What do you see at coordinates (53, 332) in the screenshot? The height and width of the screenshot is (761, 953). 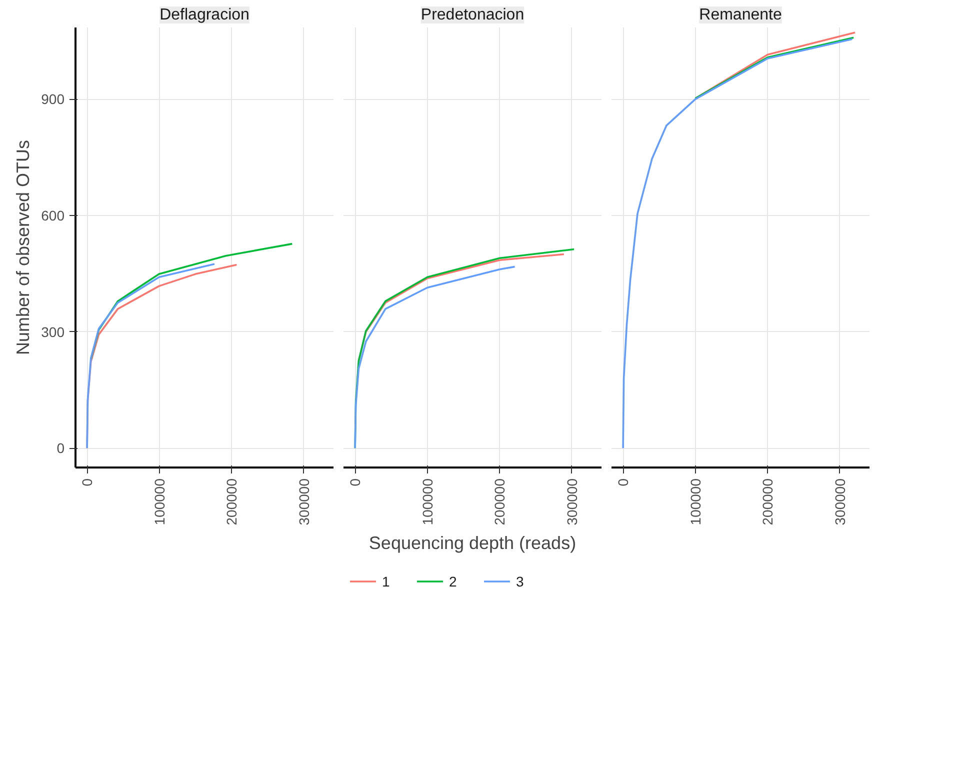 I see `y-tick-label: 300` at bounding box center [53, 332].